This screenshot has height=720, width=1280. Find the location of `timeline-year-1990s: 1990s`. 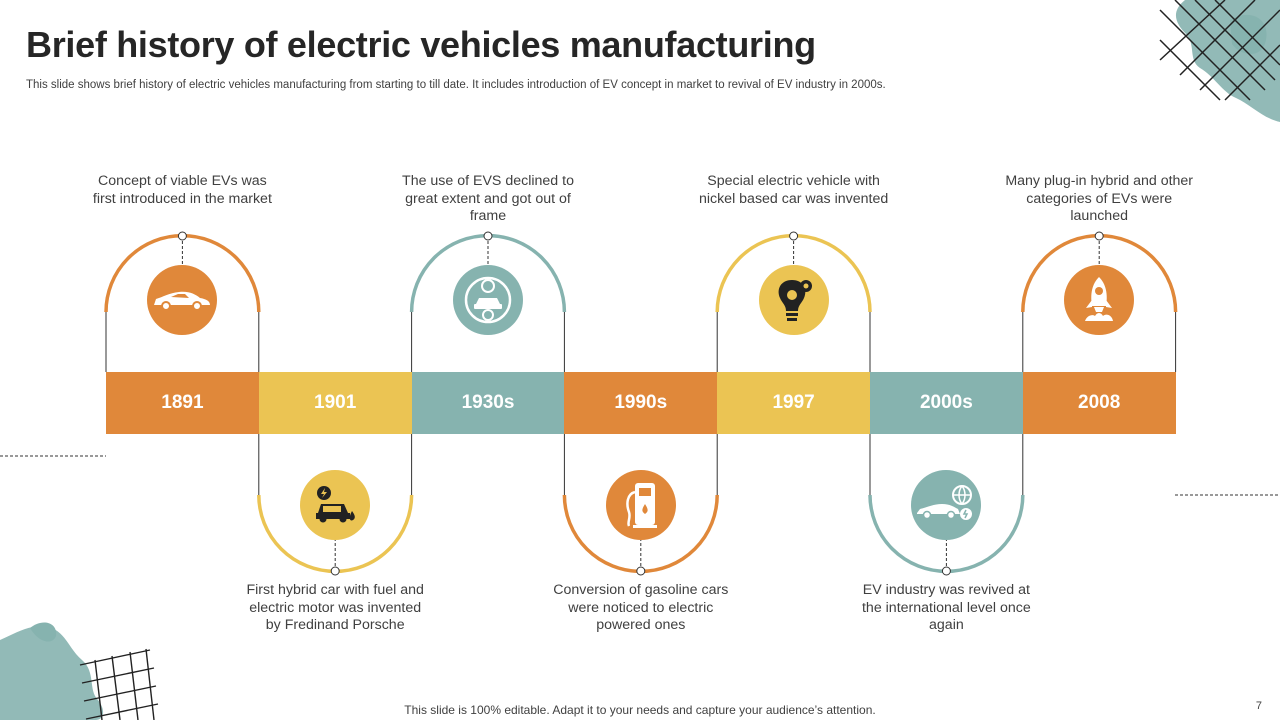

timeline-year-1990s: 1990s is located at coordinates (641, 403).